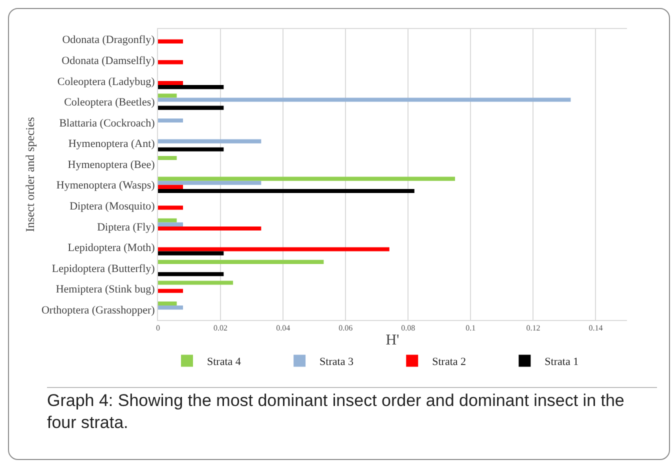 The height and width of the screenshot is (462, 672). I want to click on x-tick-label: 0.1, so click(471, 328).